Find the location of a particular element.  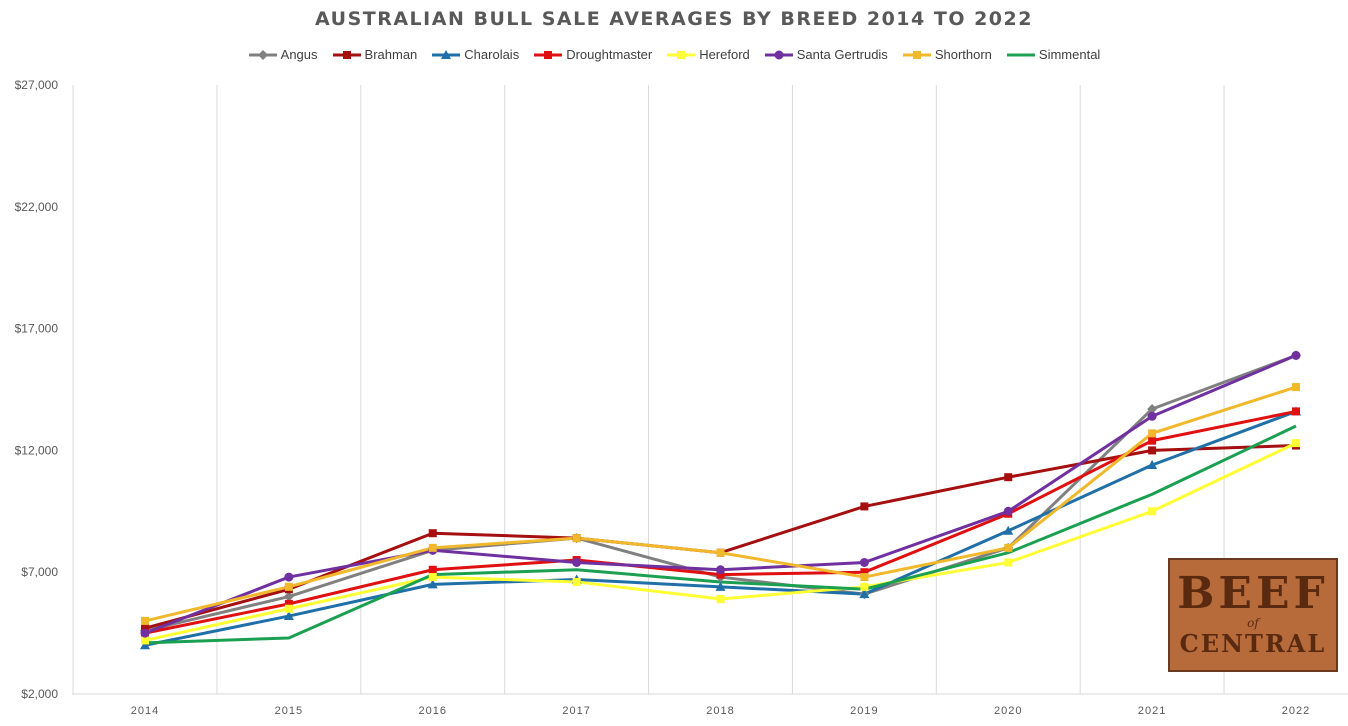

x-tick-label: 2016 is located at coordinates (433, 711).